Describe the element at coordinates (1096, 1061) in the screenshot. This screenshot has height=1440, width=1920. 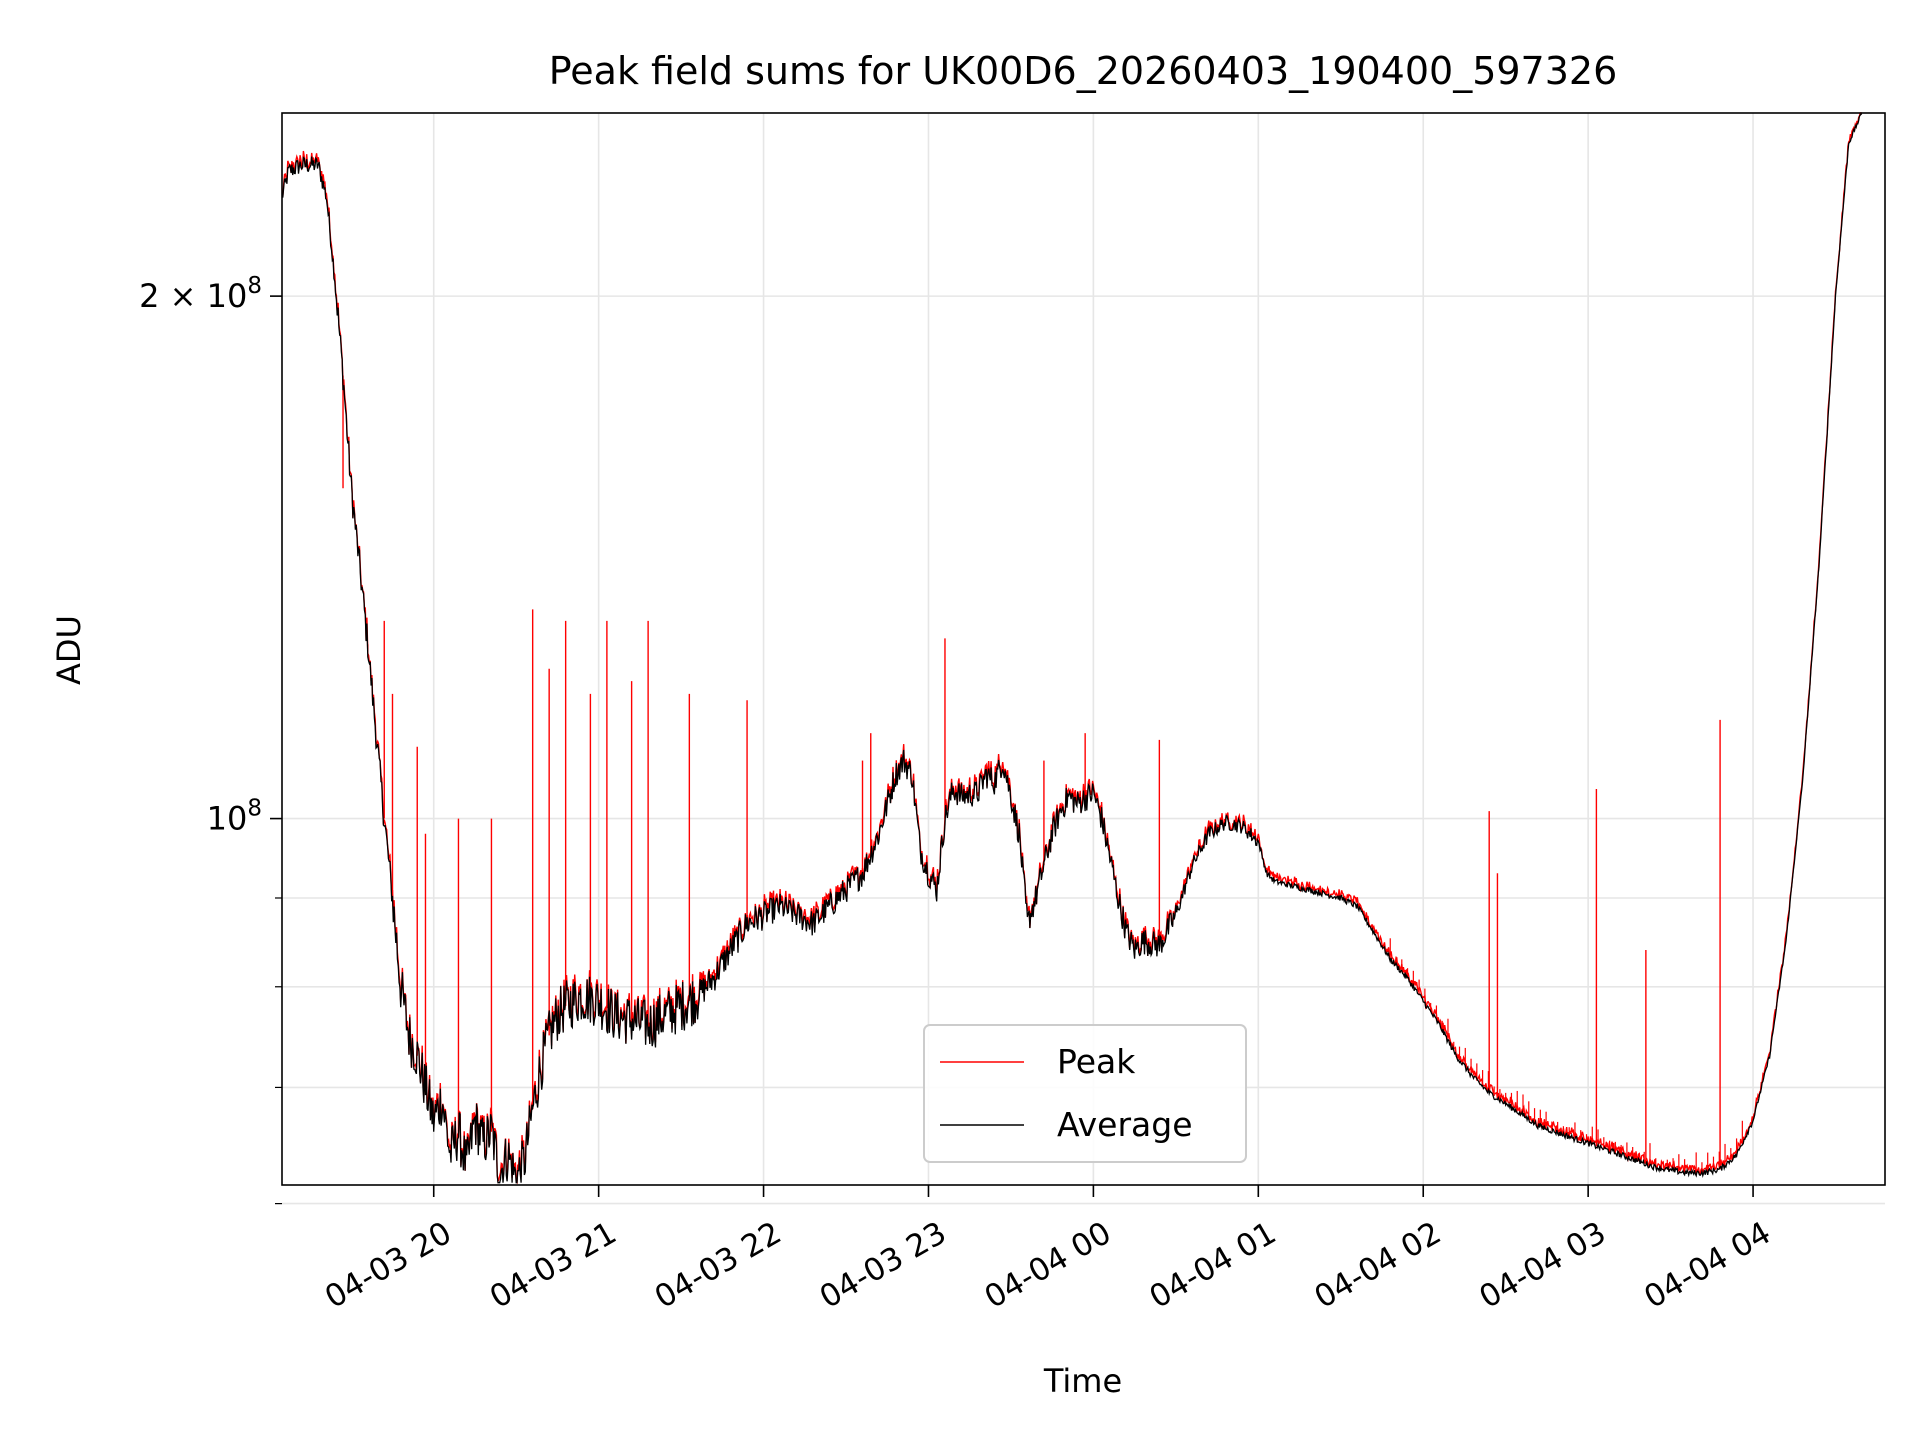
I see `legend-label-peak: Peak` at that location.